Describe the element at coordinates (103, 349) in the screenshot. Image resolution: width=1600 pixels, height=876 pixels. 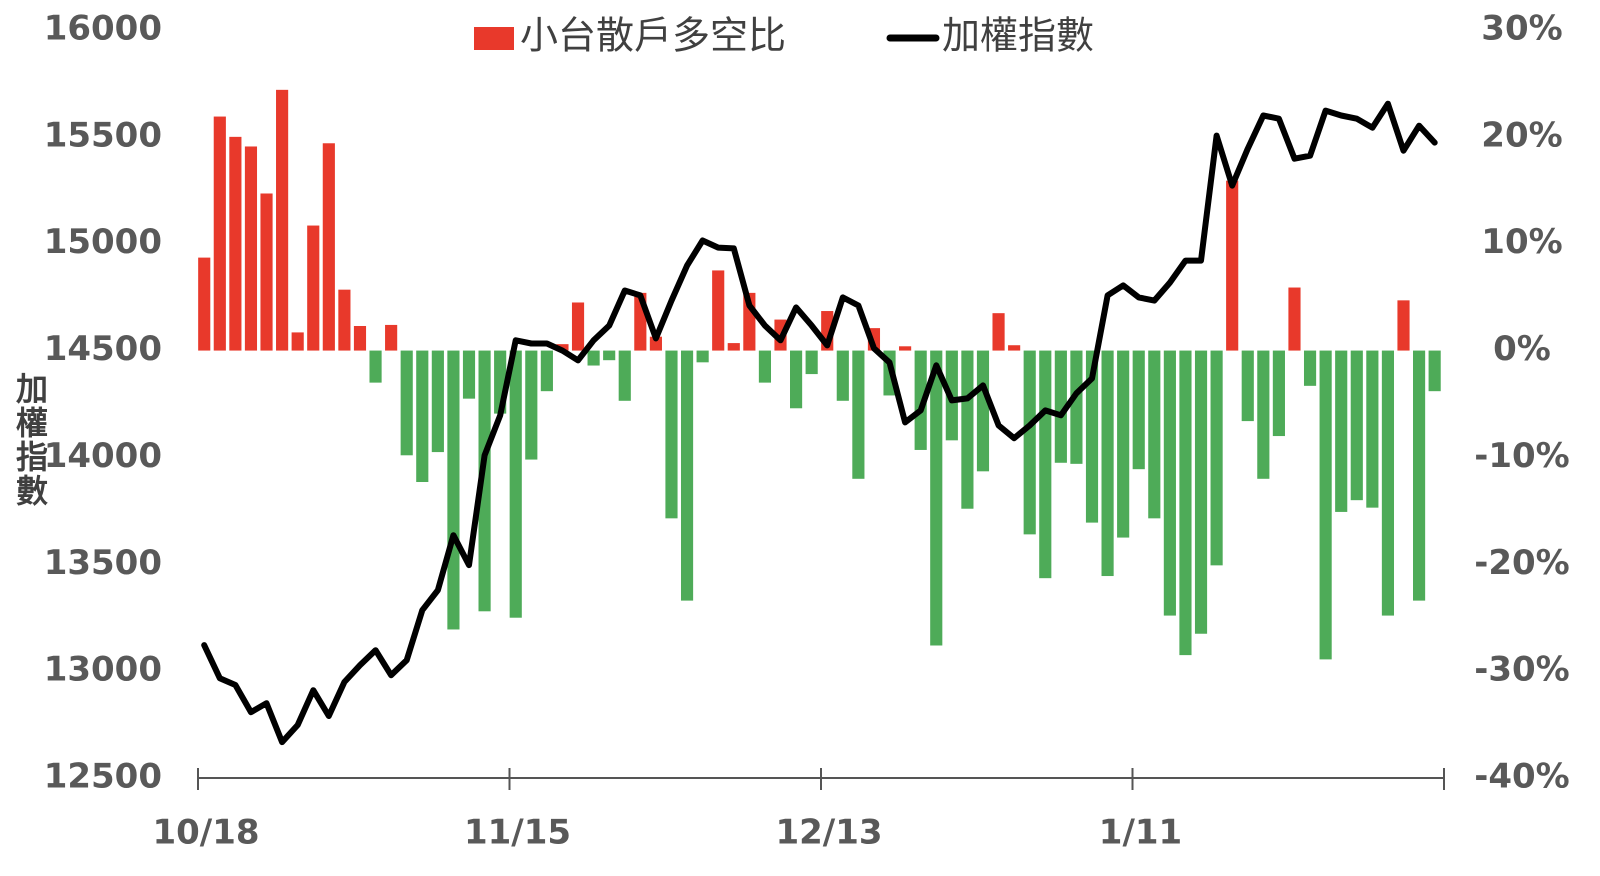
I see `y-tick-label: 14500` at that location.